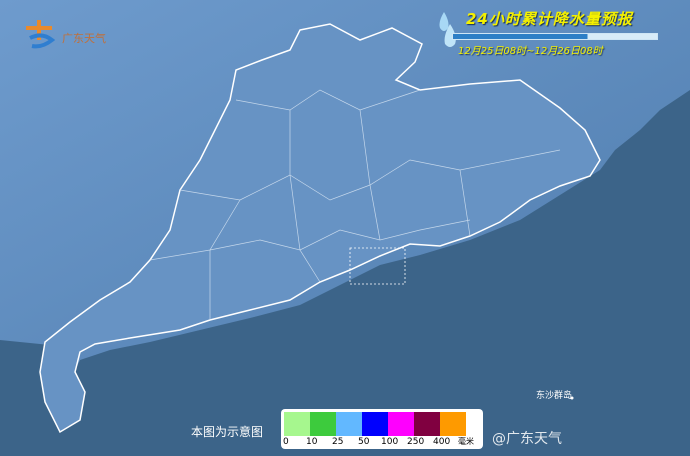 This screenshot has height=456, width=690. I want to click on legend-label: 250, so click(416, 442).